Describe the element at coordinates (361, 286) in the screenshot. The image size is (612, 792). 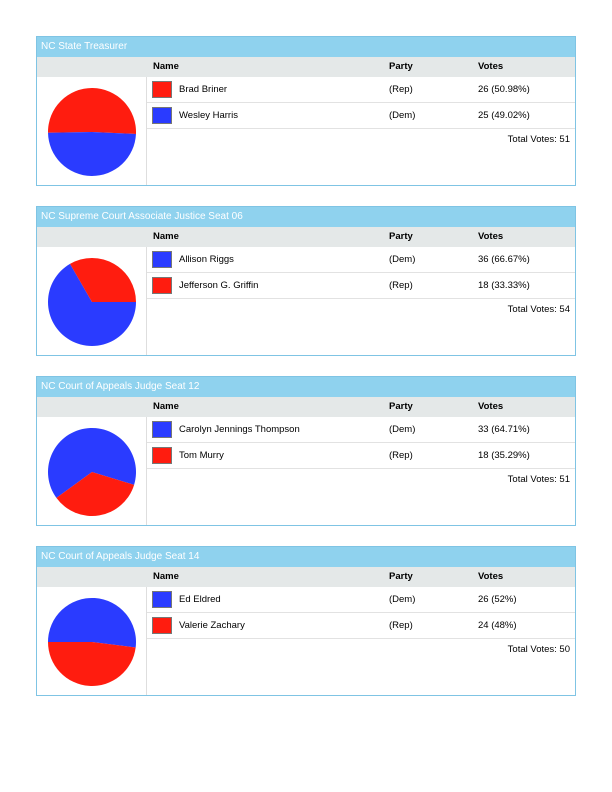
I see `candidate-row: Jefferson G. Griffin (Rep) 18 (33.33%)` at that location.